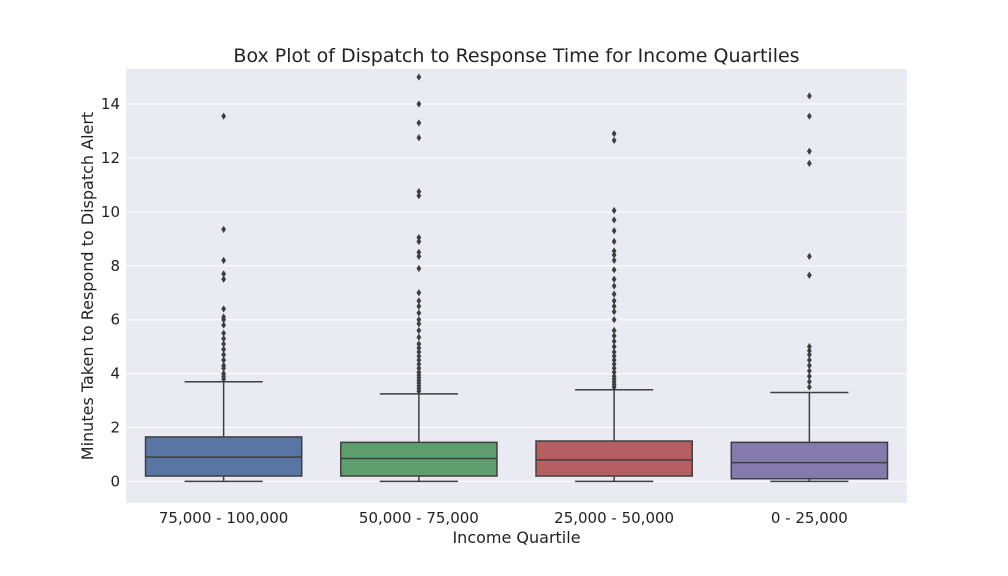  I want to click on y-tick-label: 14, so click(110, 104).